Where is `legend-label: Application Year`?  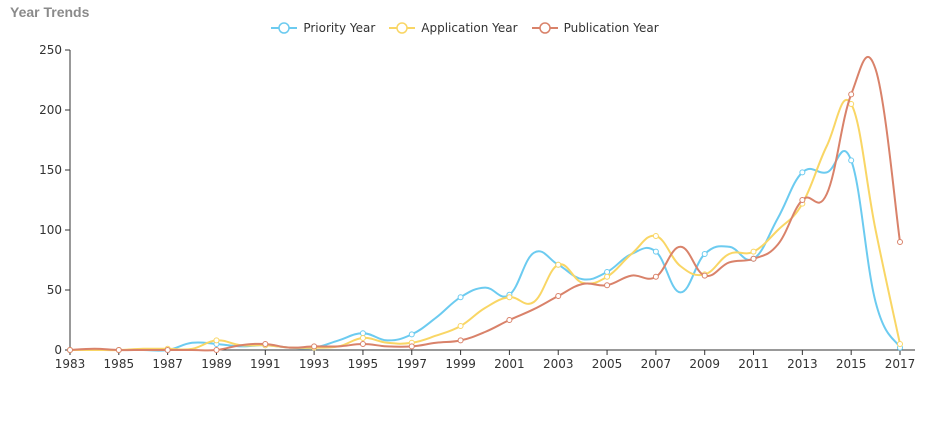 legend-label: Application Year is located at coordinates (469, 28).